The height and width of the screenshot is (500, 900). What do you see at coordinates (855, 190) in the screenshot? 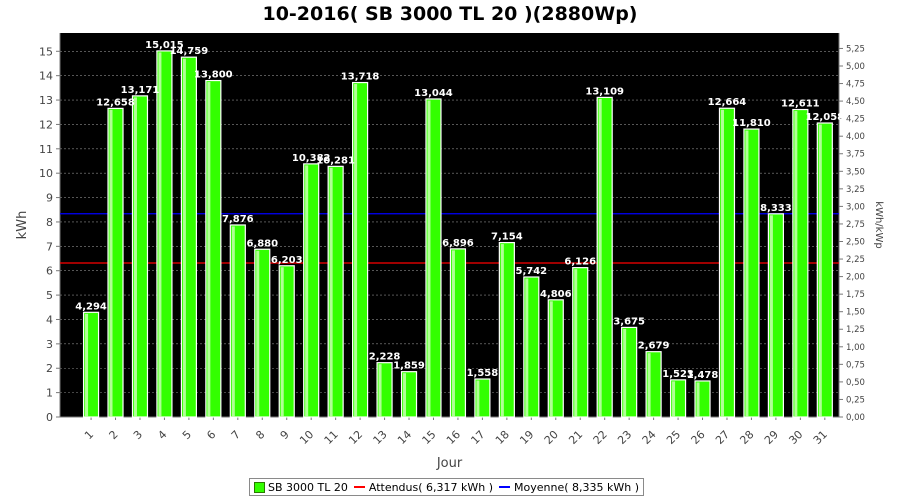
I see `y2-tick-label: 3,25` at bounding box center [855, 190].